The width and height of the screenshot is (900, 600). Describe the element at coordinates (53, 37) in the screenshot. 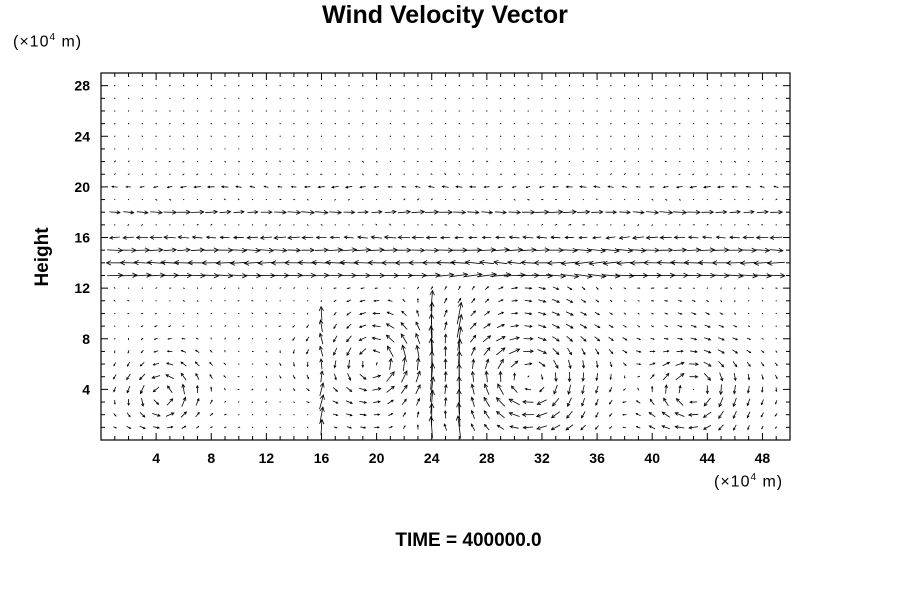

I see `y-unit-exponent: 4` at that location.